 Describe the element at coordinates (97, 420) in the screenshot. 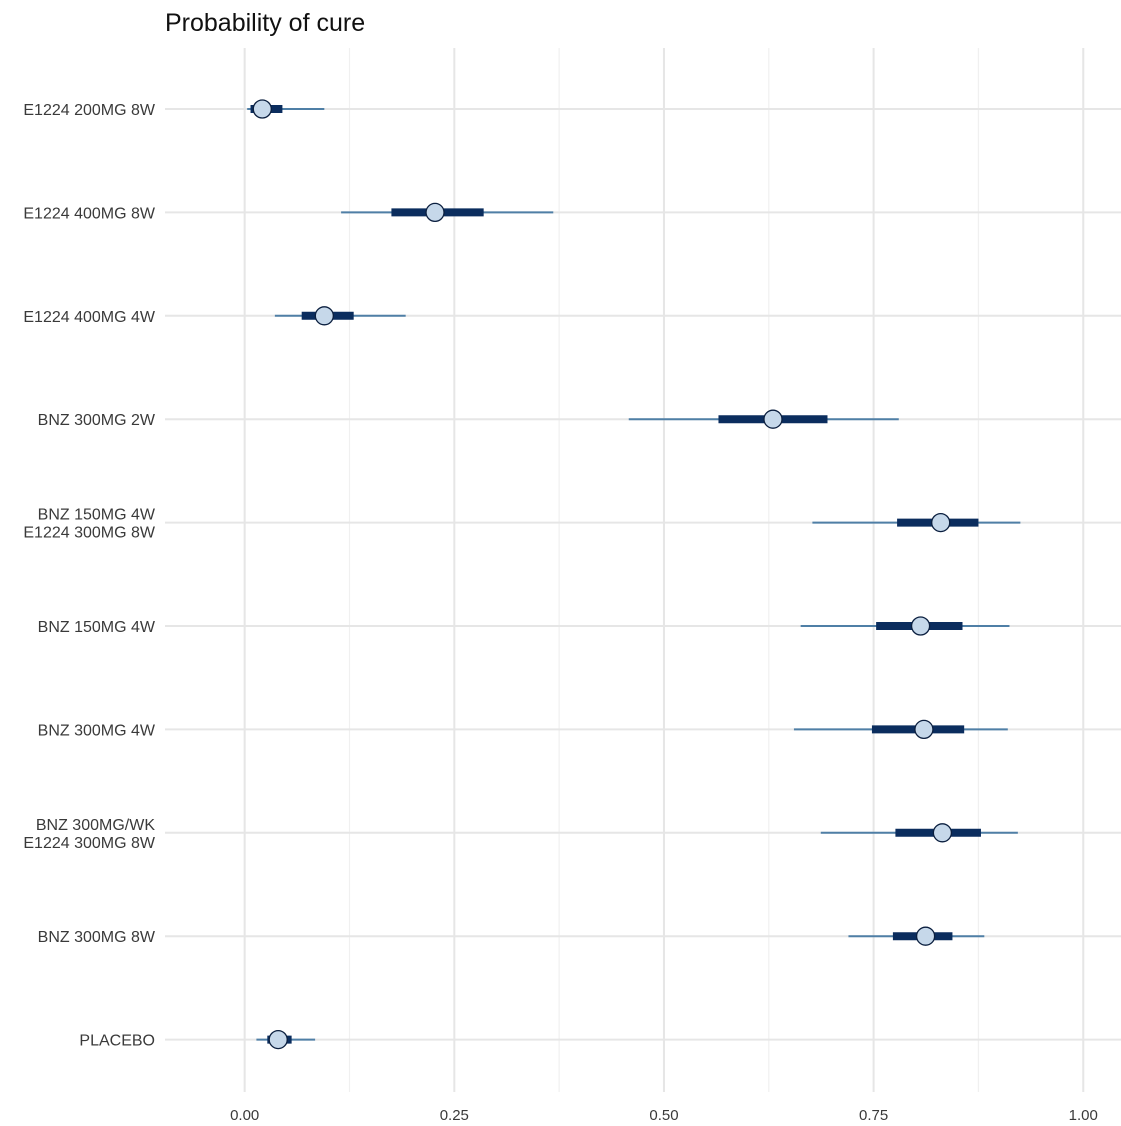

I see `y-axis-label: BNZ 300MG 2W` at that location.